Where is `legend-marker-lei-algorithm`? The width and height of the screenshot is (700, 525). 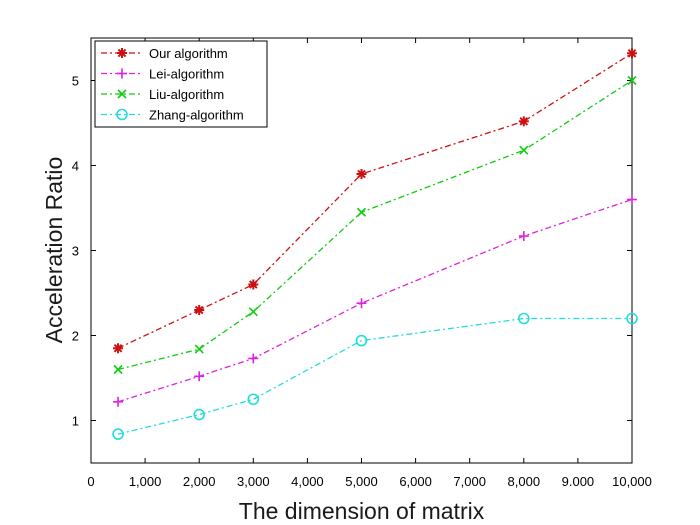 legend-marker-lei-algorithm is located at coordinates (122, 73).